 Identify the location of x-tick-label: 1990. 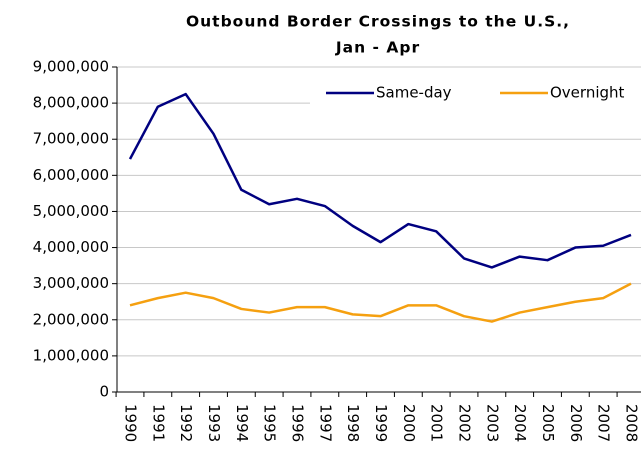
(131, 423).